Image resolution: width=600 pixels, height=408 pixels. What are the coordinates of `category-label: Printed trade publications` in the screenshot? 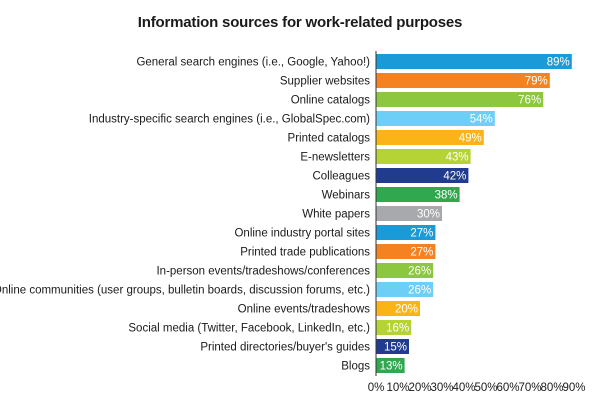 It's located at (305, 253).